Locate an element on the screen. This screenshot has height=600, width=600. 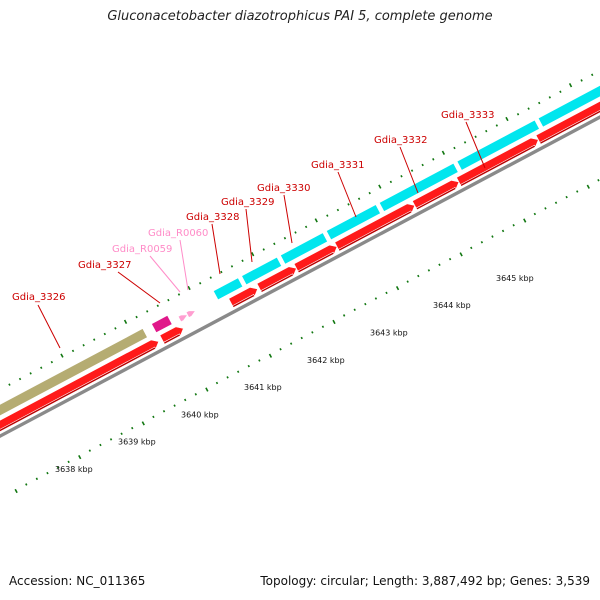
scale-label: 3644 kbp is located at coordinates (452, 305).